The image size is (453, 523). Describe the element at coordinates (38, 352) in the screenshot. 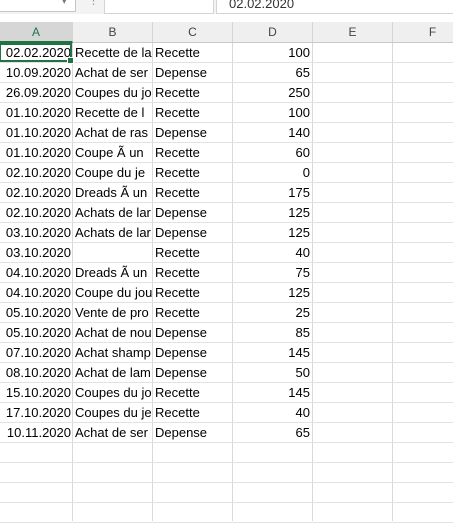

I see `cell-a: 07.10.2020` at that location.